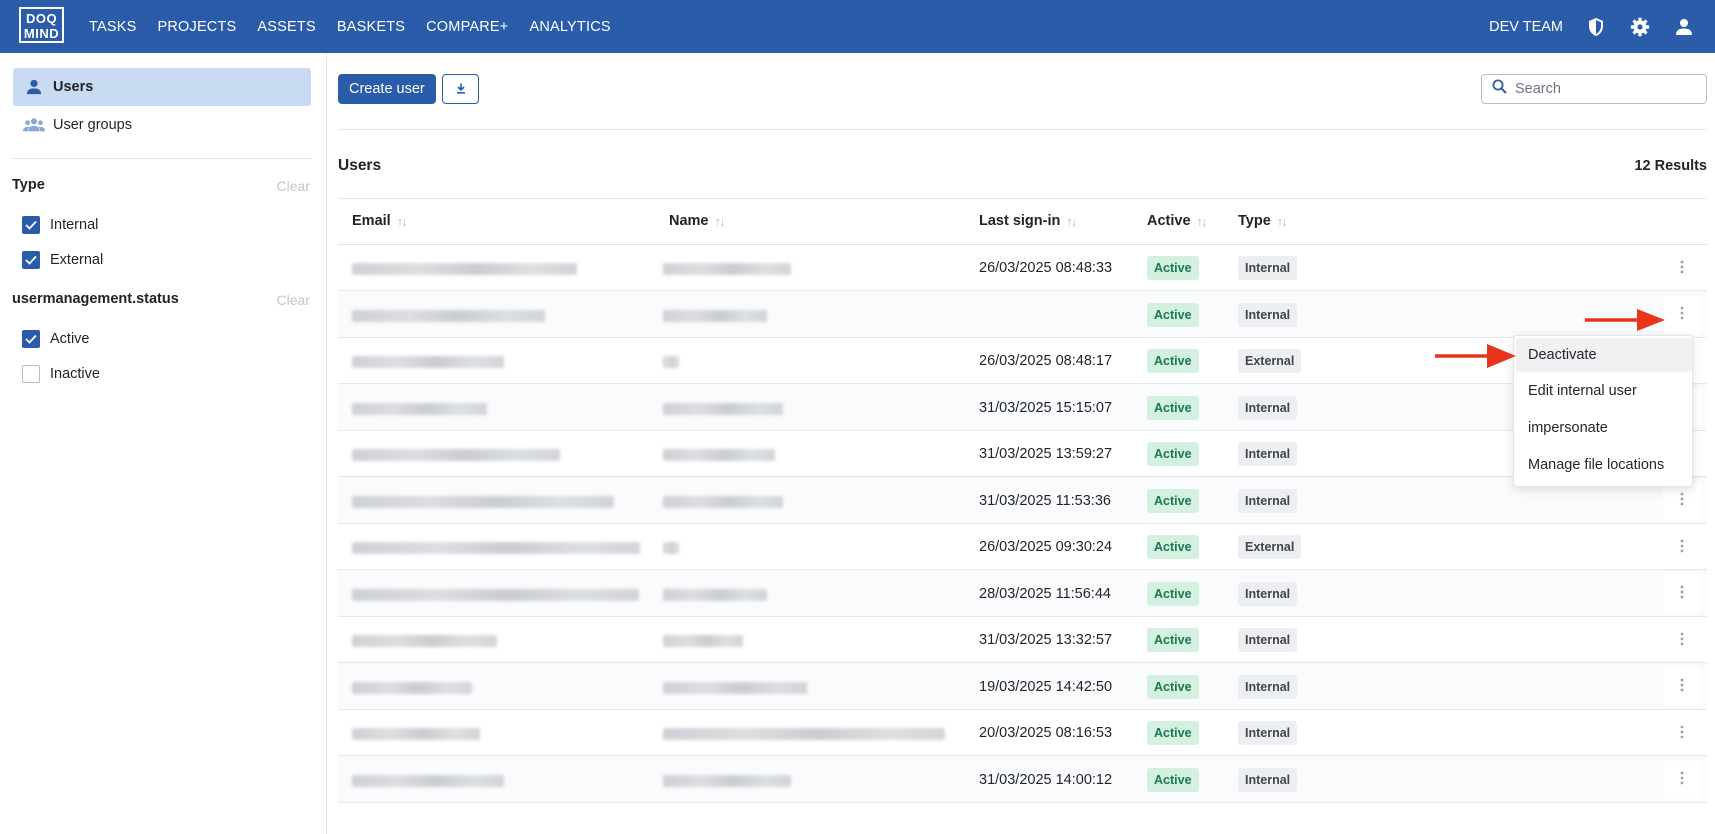 The image size is (1715, 834). What do you see at coordinates (1022, 733) in the screenshot?
I see `table-row: 20/03/2025 08:16:53 Active Internal` at bounding box center [1022, 733].